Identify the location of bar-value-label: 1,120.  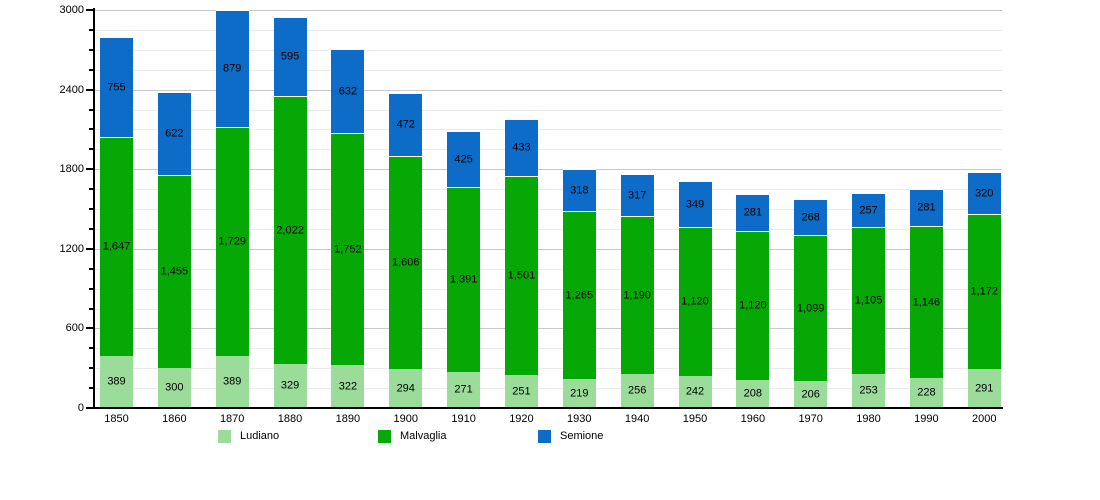
(753, 305).